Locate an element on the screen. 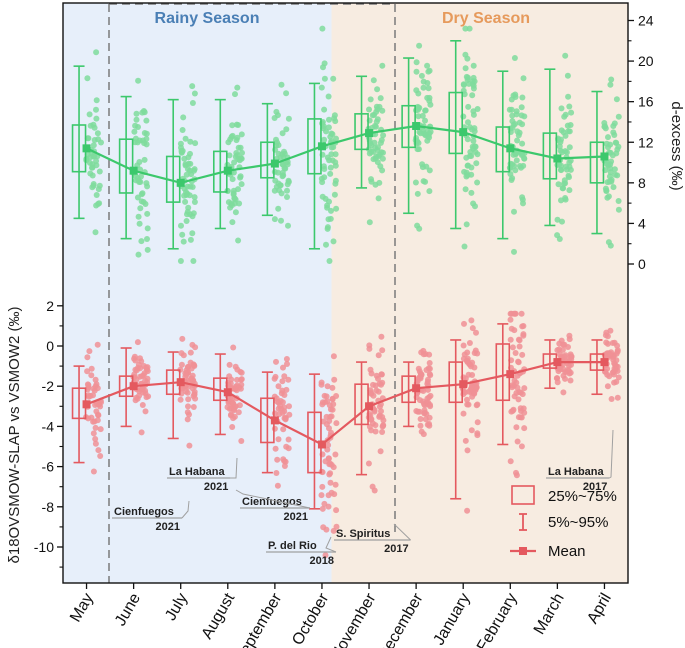  bottom-y-tick-label: -2 is located at coordinates (48, 386).